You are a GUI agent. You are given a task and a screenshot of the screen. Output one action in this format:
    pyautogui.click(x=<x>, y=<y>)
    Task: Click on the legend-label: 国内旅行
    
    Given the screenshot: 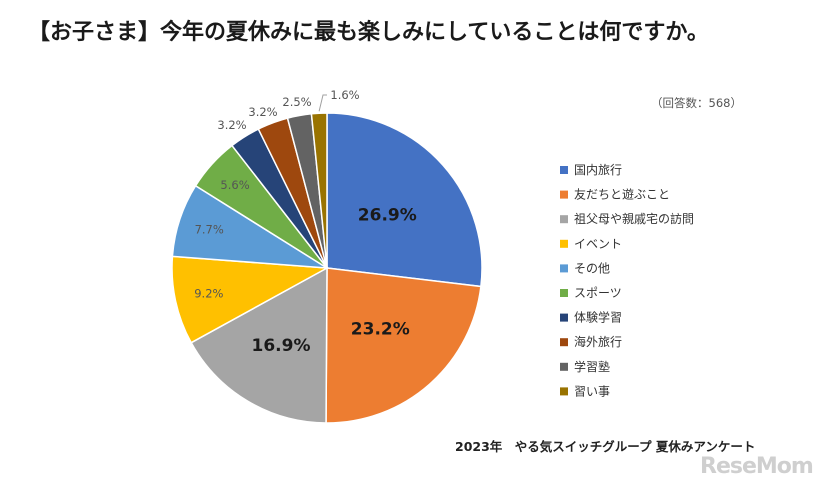 What is the action you would take?
    pyautogui.click(x=598, y=170)
    